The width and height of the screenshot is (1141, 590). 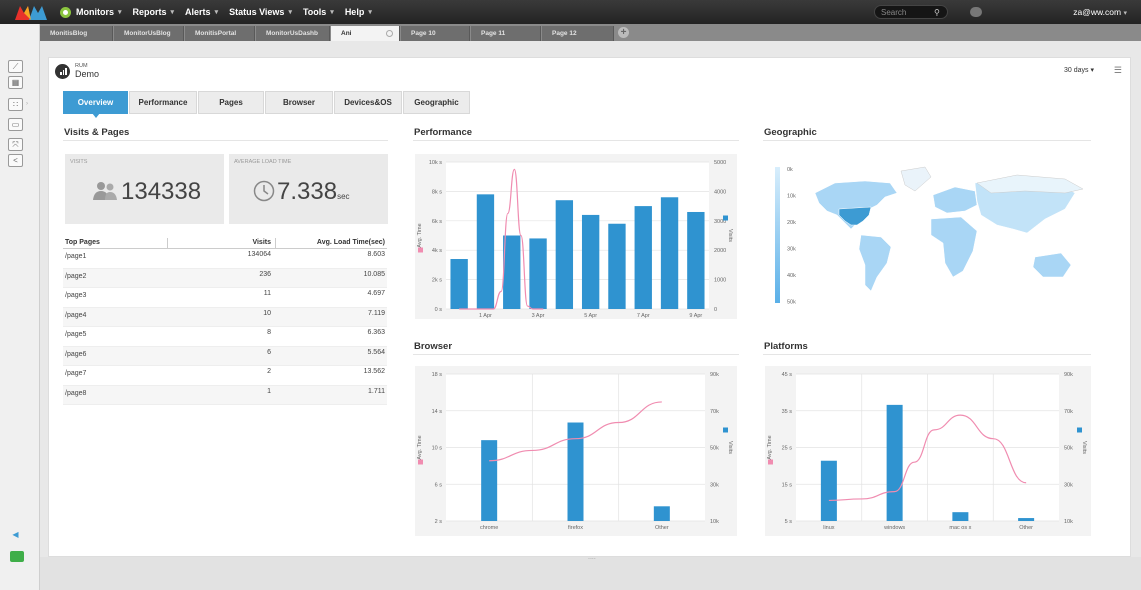 I want to click on user-menu: za@ww.com ▾, so click(x=1100, y=12).